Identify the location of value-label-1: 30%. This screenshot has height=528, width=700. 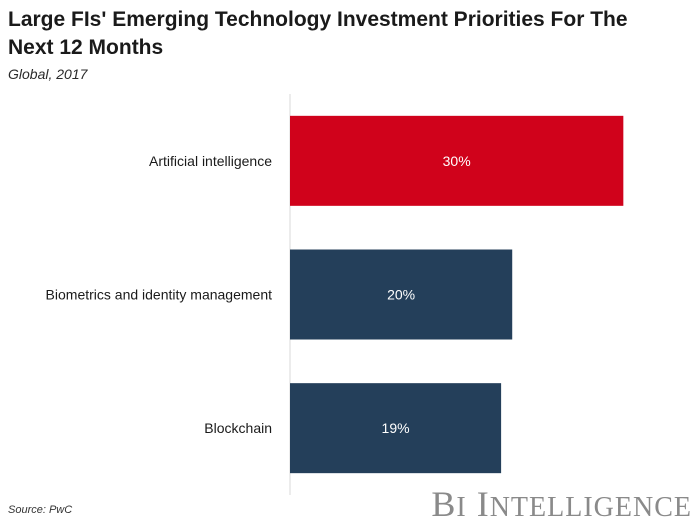
(457, 161).